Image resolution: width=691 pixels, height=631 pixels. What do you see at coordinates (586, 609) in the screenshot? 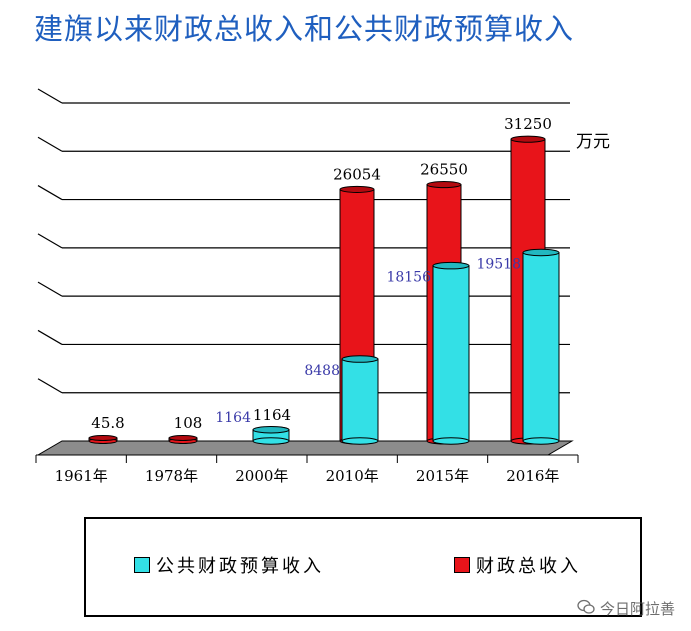
I see `wechat-icon` at bounding box center [586, 609].